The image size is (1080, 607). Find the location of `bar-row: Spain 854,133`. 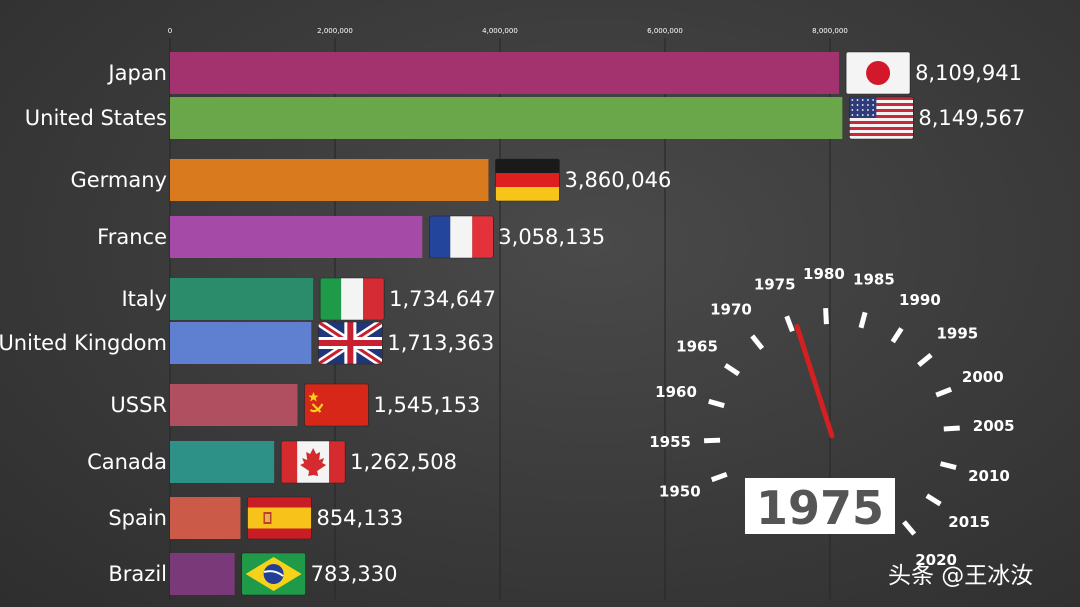

bar-row: Spain 854,133 is located at coordinates (255, 518).